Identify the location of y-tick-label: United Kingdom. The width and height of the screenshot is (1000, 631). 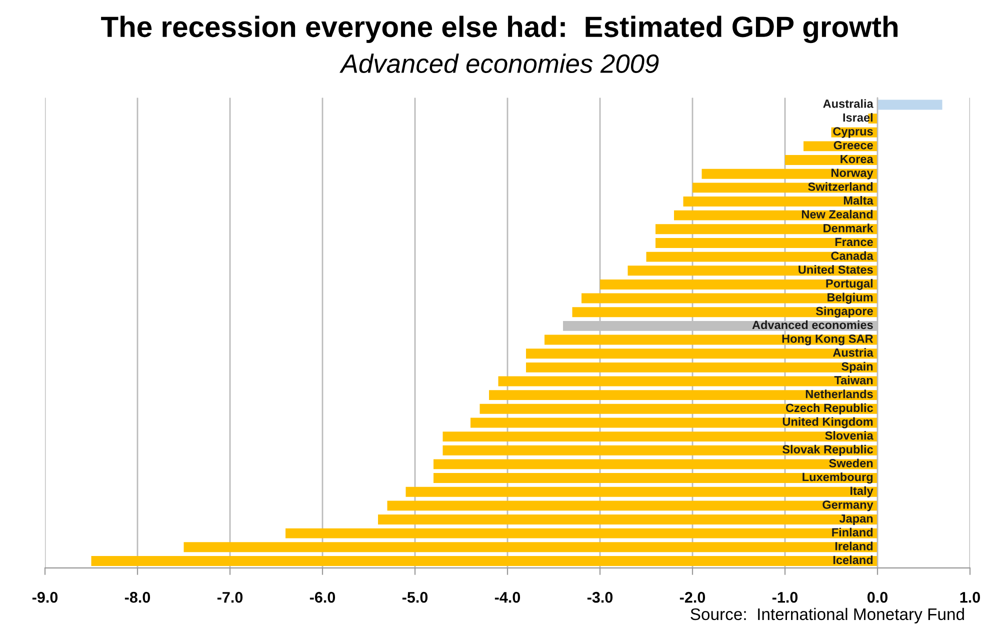
(827, 422).